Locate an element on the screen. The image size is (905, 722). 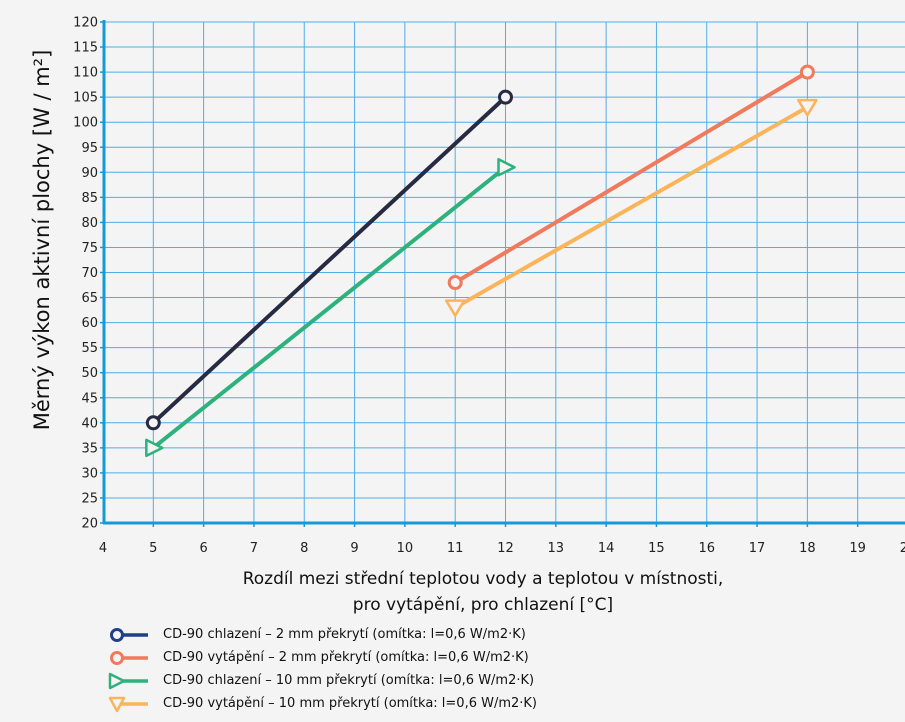
y-tick-label: 35 is located at coordinates (89, 448).